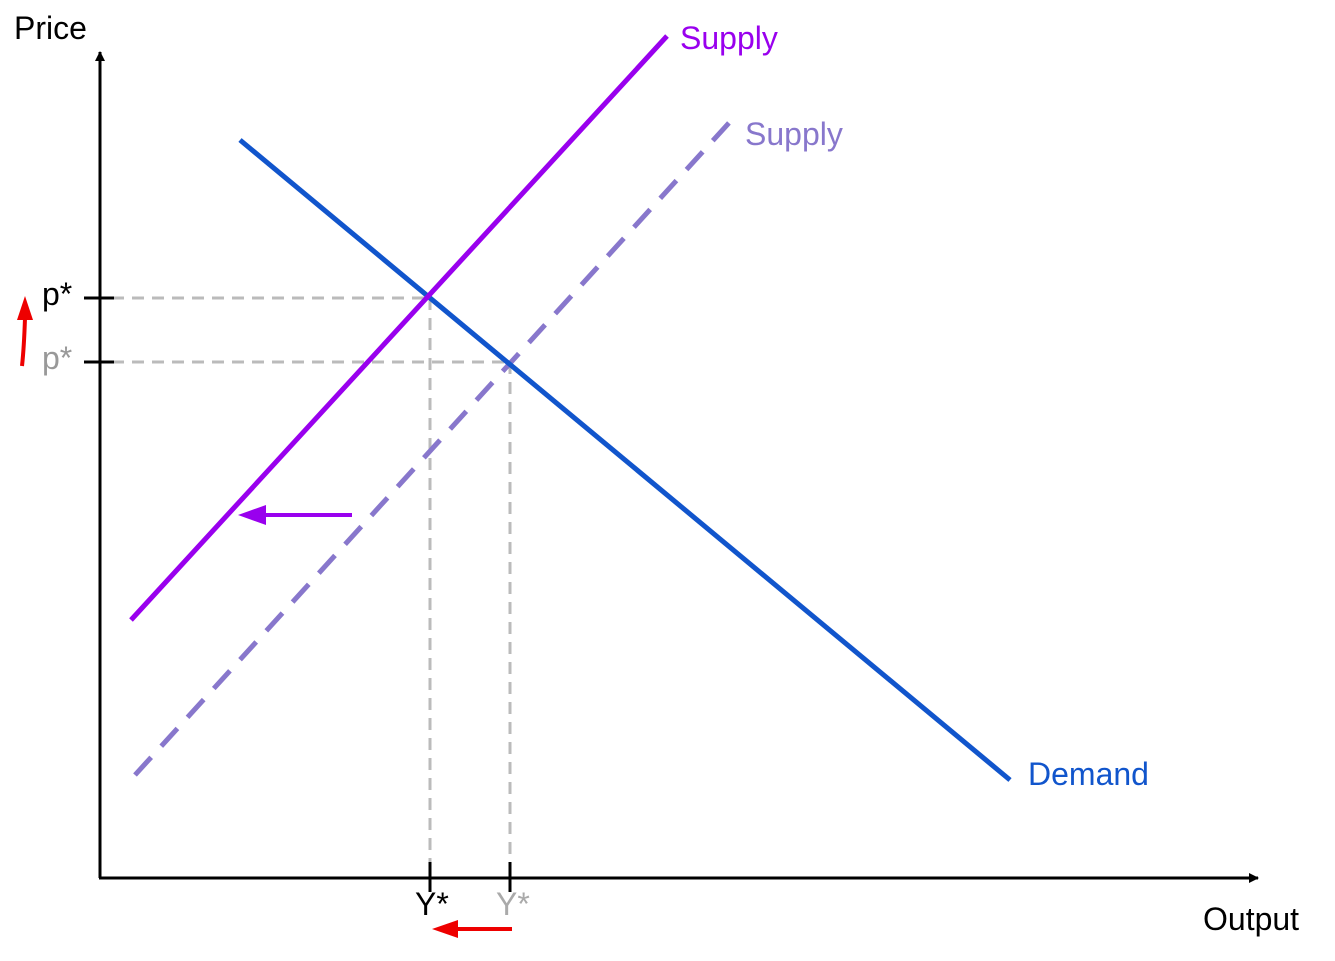  Describe the element at coordinates (23, 342) in the screenshot. I see `price-change-arrow-line` at that location.